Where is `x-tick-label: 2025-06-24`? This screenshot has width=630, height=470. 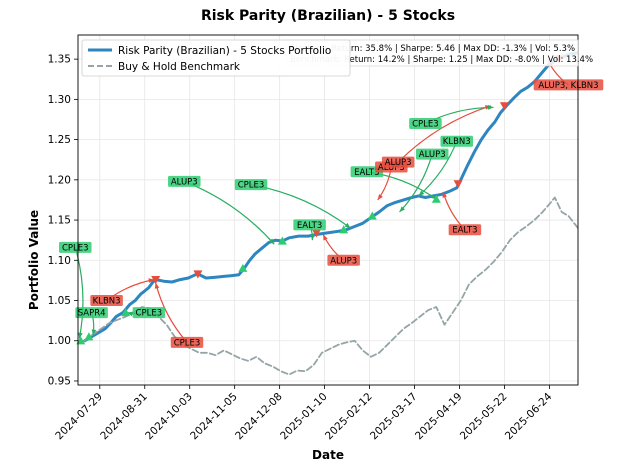 x-tick-label: 2025-06-24 is located at coordinates (529, 416).